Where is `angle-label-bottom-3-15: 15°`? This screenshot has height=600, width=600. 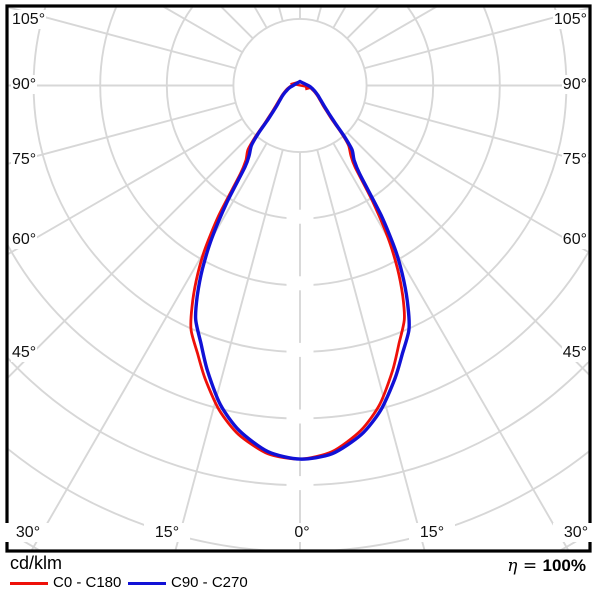 angle-label-bottom-3-15: 15° is located at coordinates (432, 532).